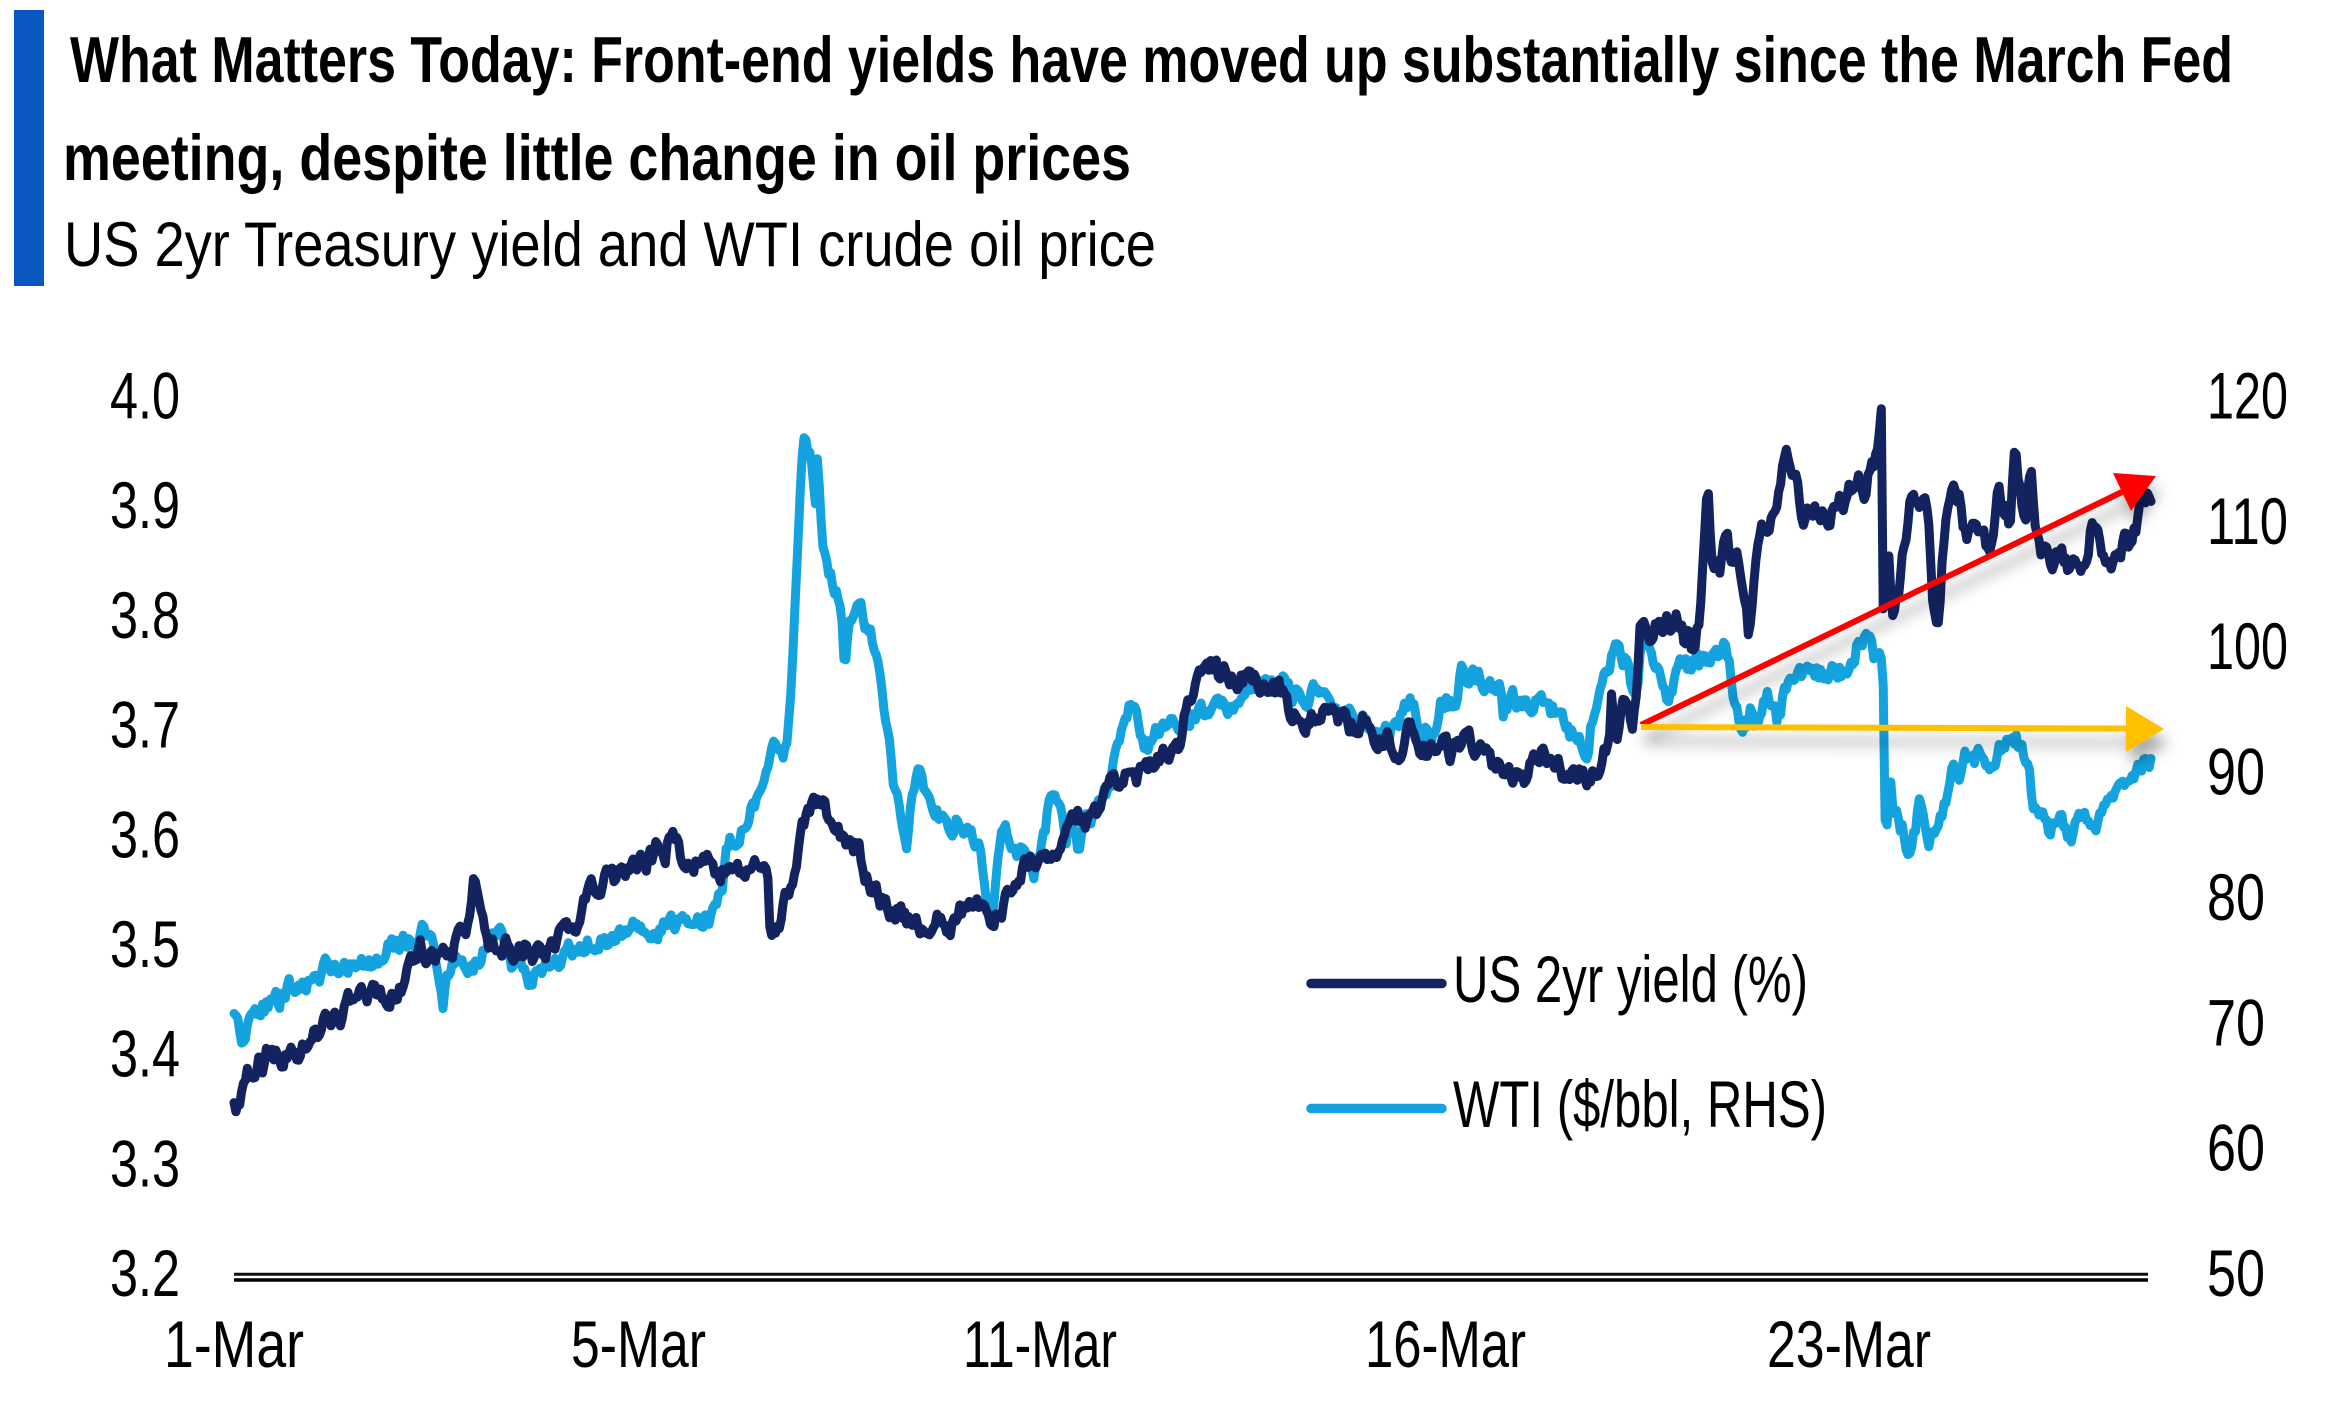 The width and height of the screenshot is (2330, 1417). Describe the element at coordinates (2247, 521) in the screenshot. I see `svg-text: 110` at that location.